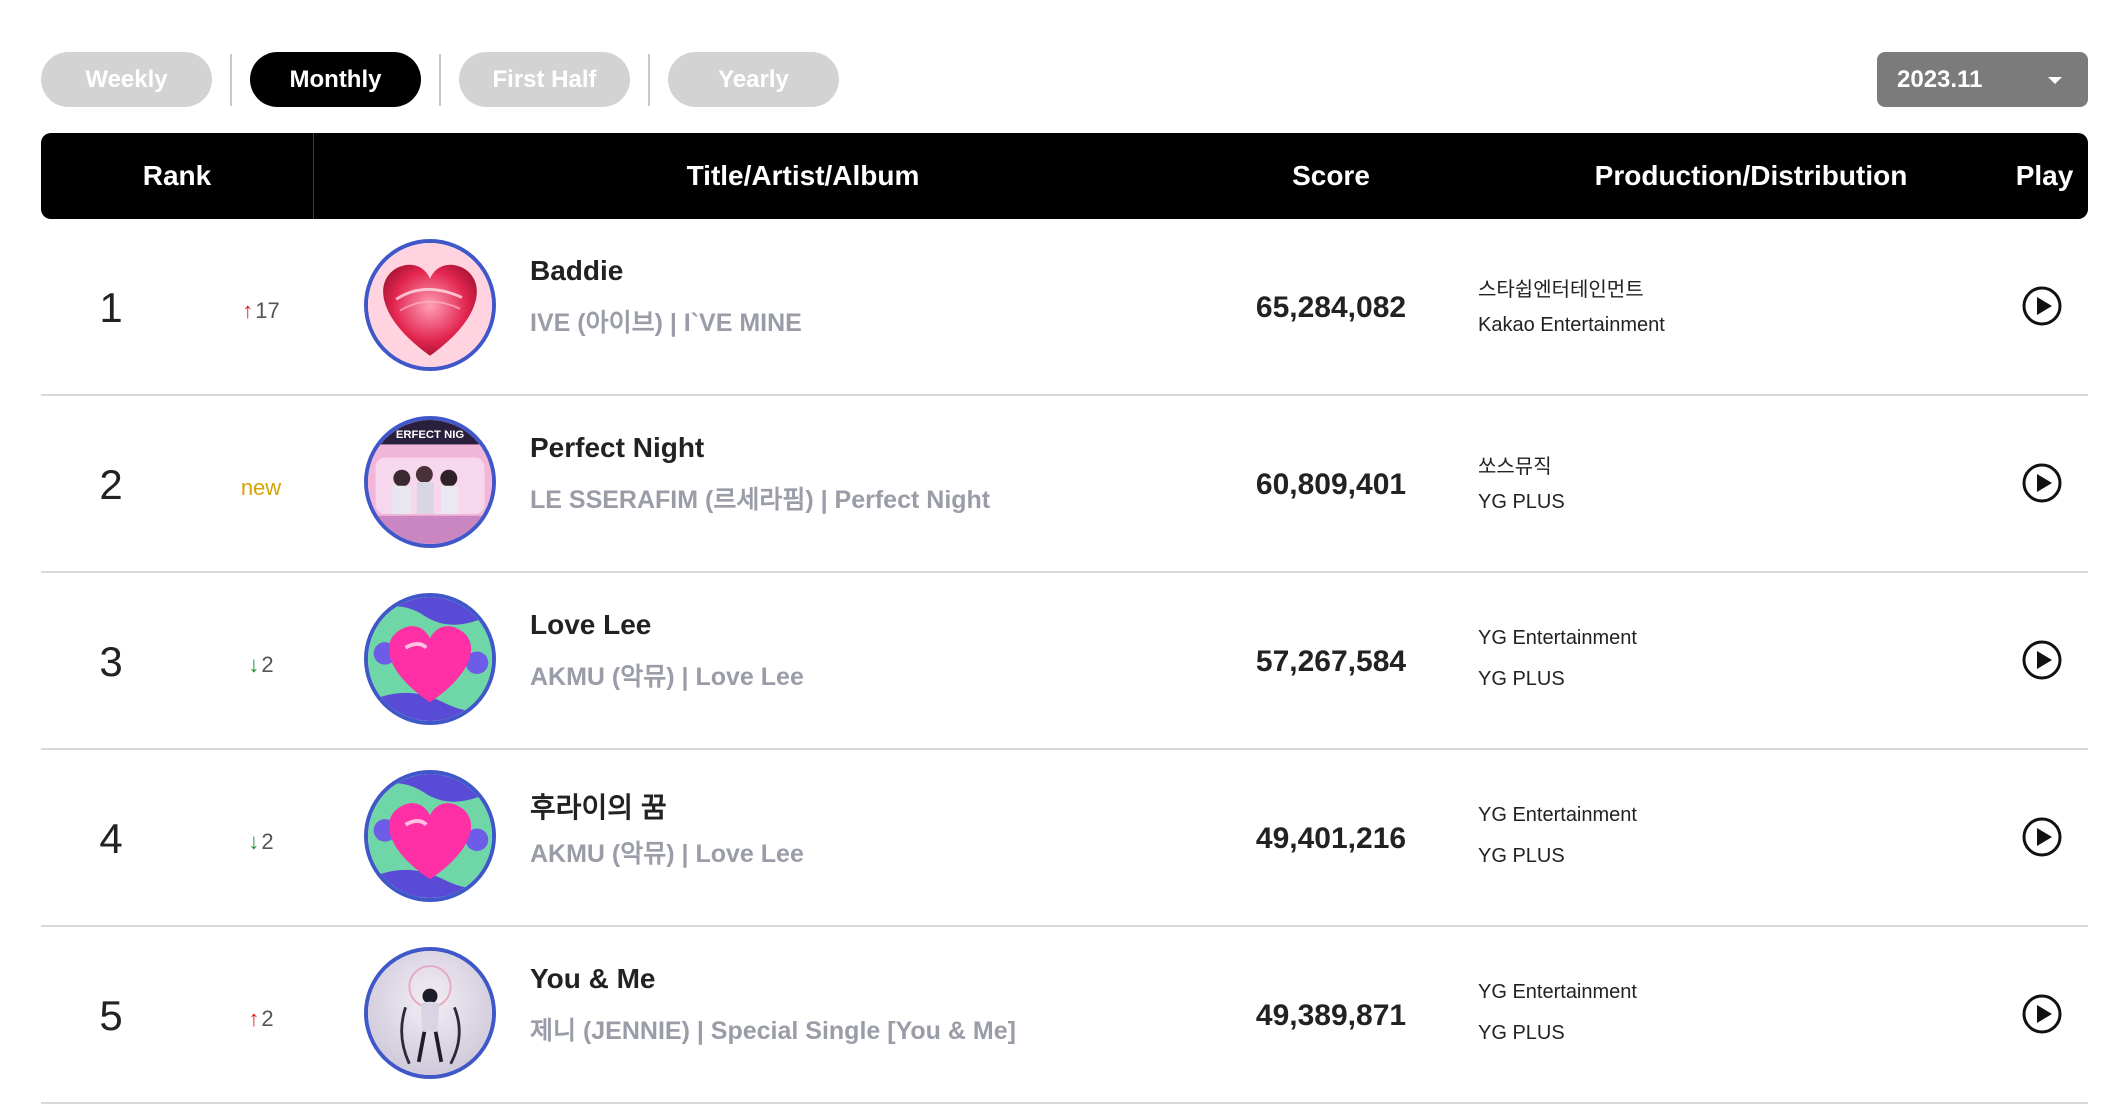  What do you see at coordinates (335, 79) in the screenshot?
I see `tab-monthly: Monthly` at bounding box center [335, 79].